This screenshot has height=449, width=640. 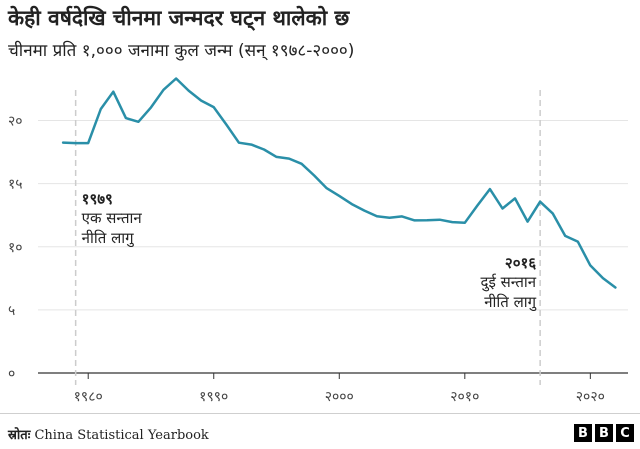 I want to click on x-tick-label: २०१०, so click(x=464, y=397).